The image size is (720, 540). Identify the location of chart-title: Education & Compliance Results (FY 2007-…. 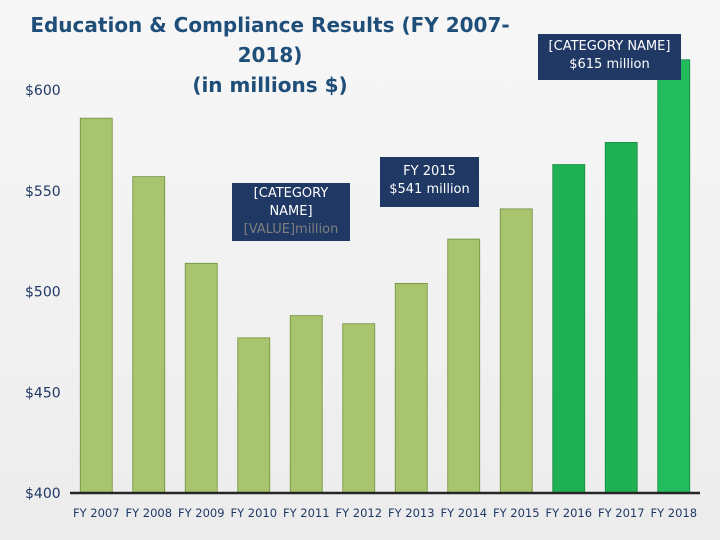
(270, 55).